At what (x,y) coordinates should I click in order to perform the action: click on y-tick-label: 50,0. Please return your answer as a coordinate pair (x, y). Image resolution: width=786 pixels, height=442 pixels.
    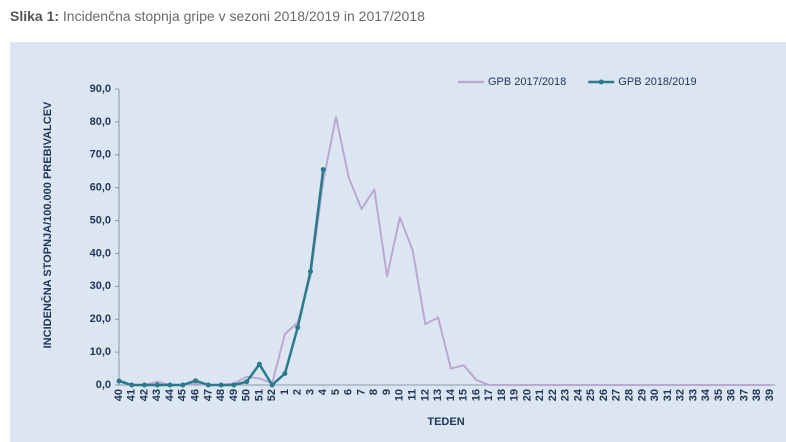
    Looking at the image, I should click on (100, 220).